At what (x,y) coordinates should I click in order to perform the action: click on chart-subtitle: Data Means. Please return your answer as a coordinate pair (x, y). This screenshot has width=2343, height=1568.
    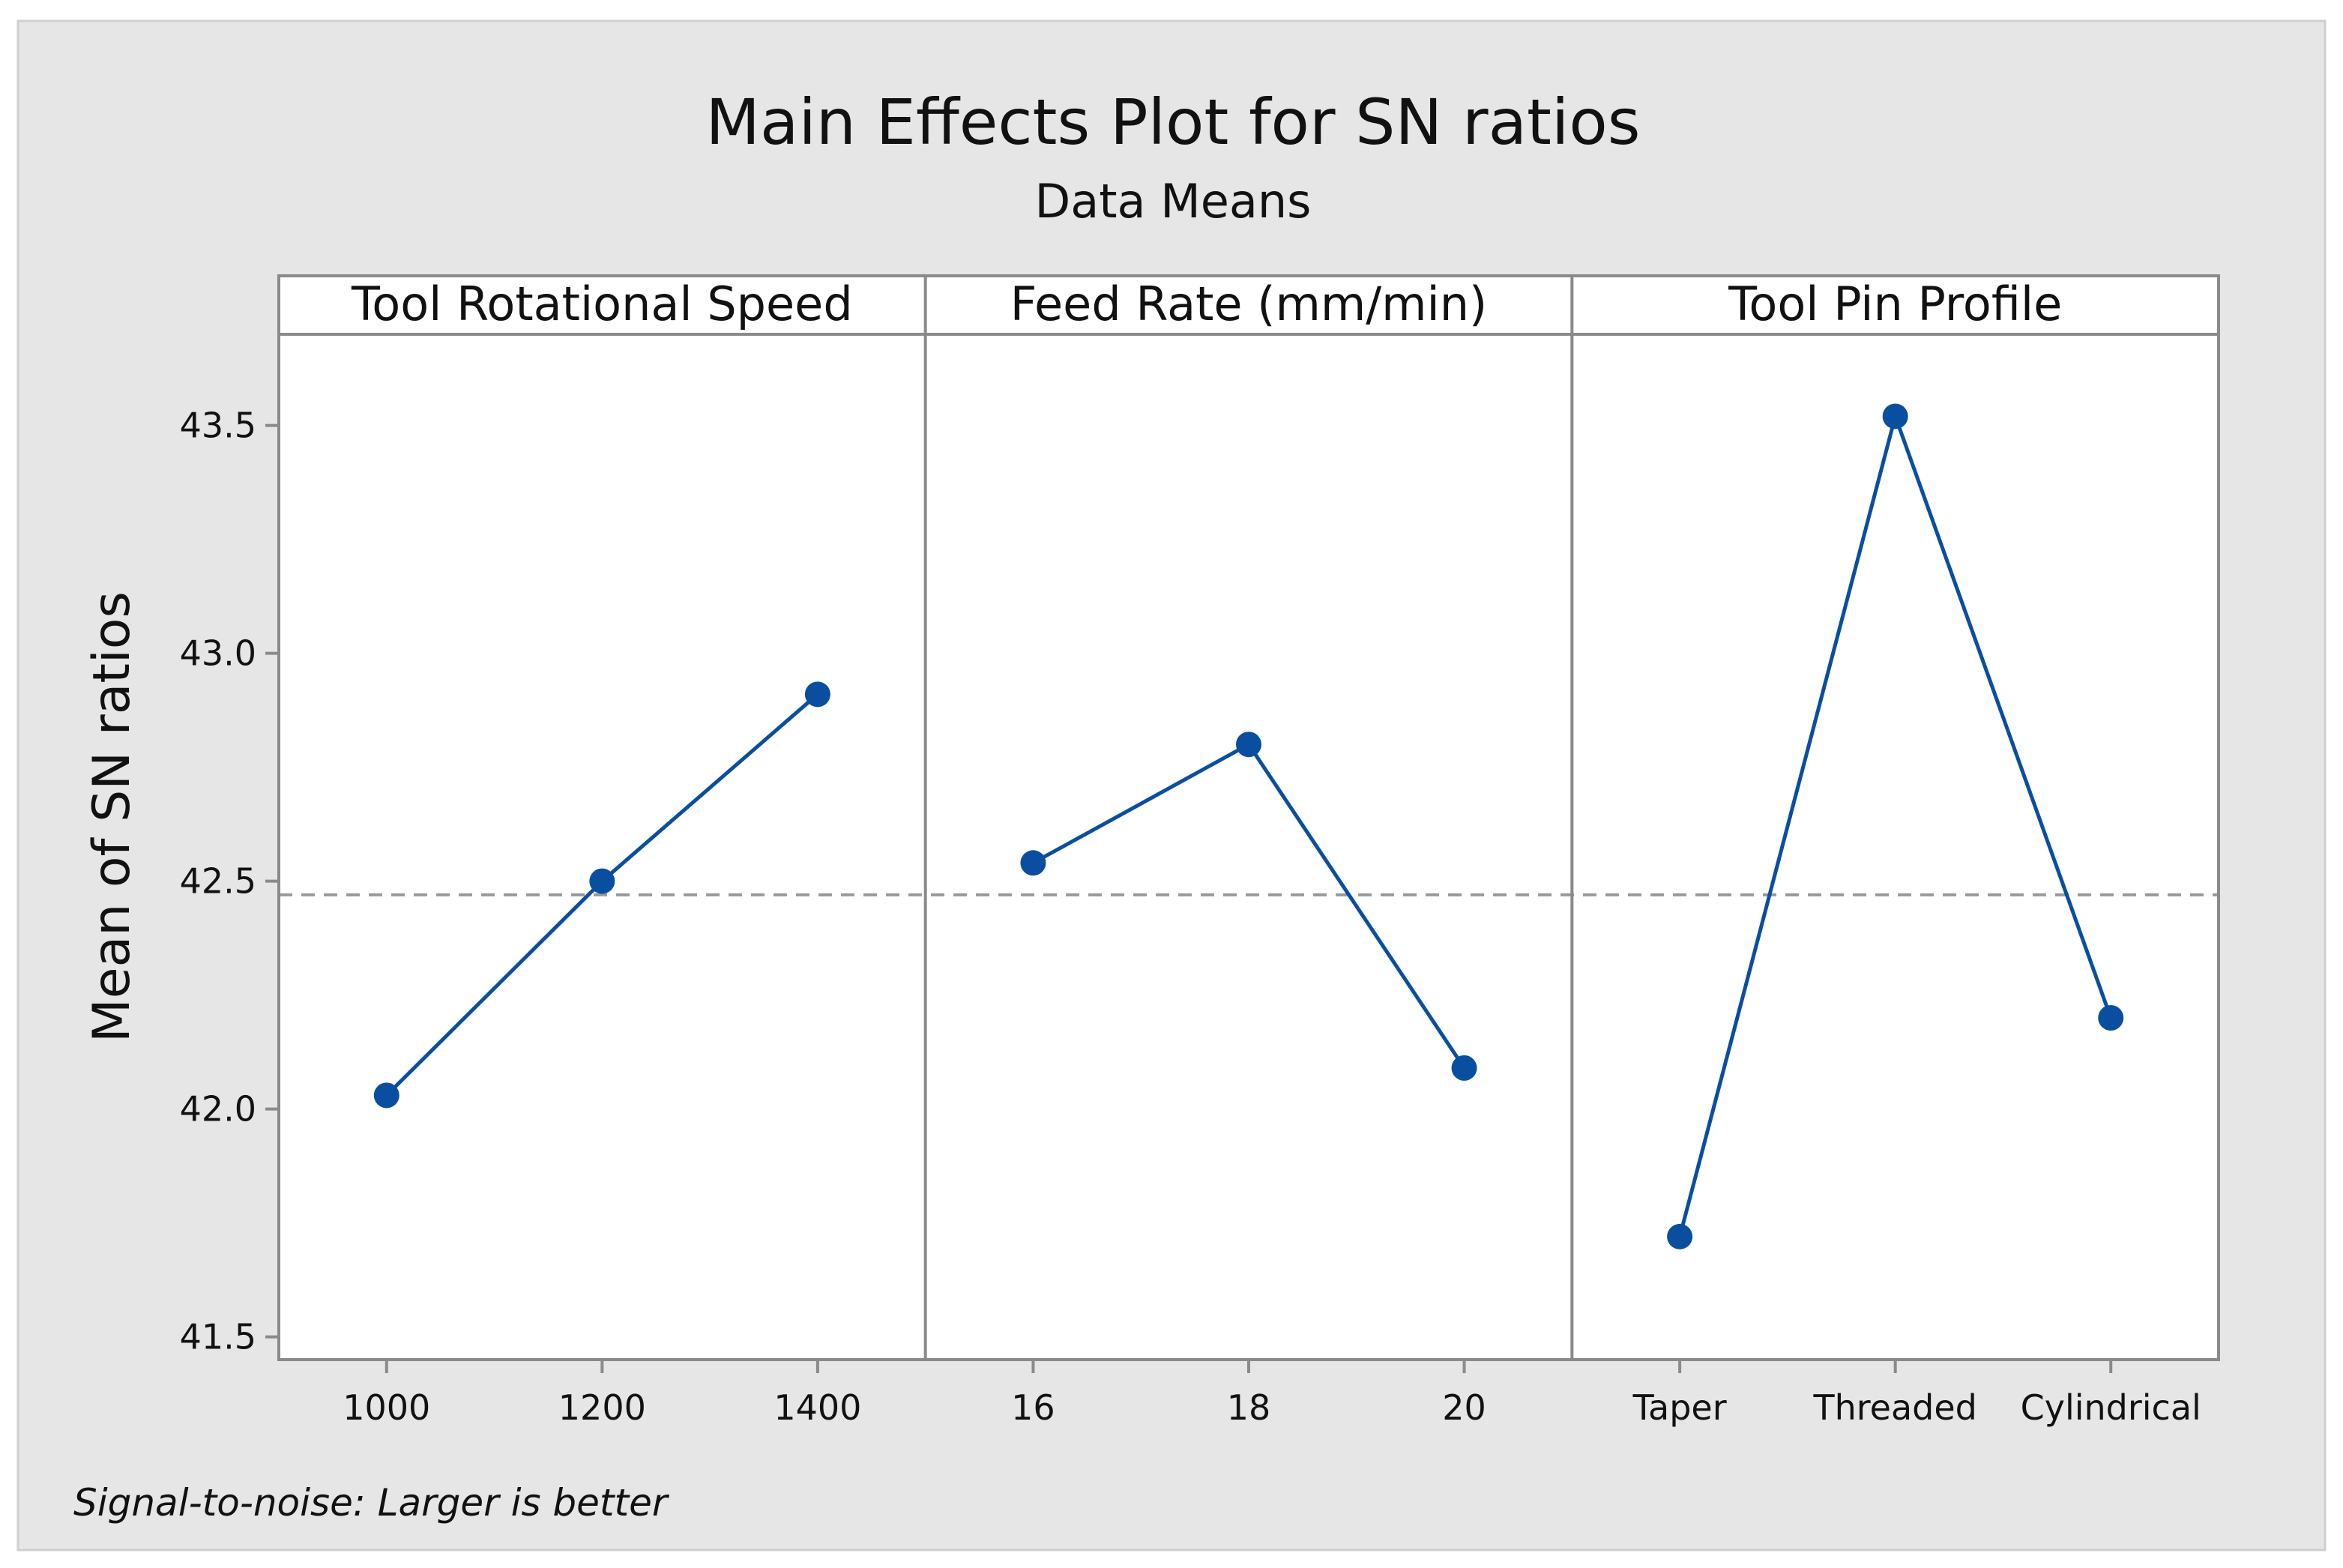
    Looking at the image, I should click on (1173, 201).